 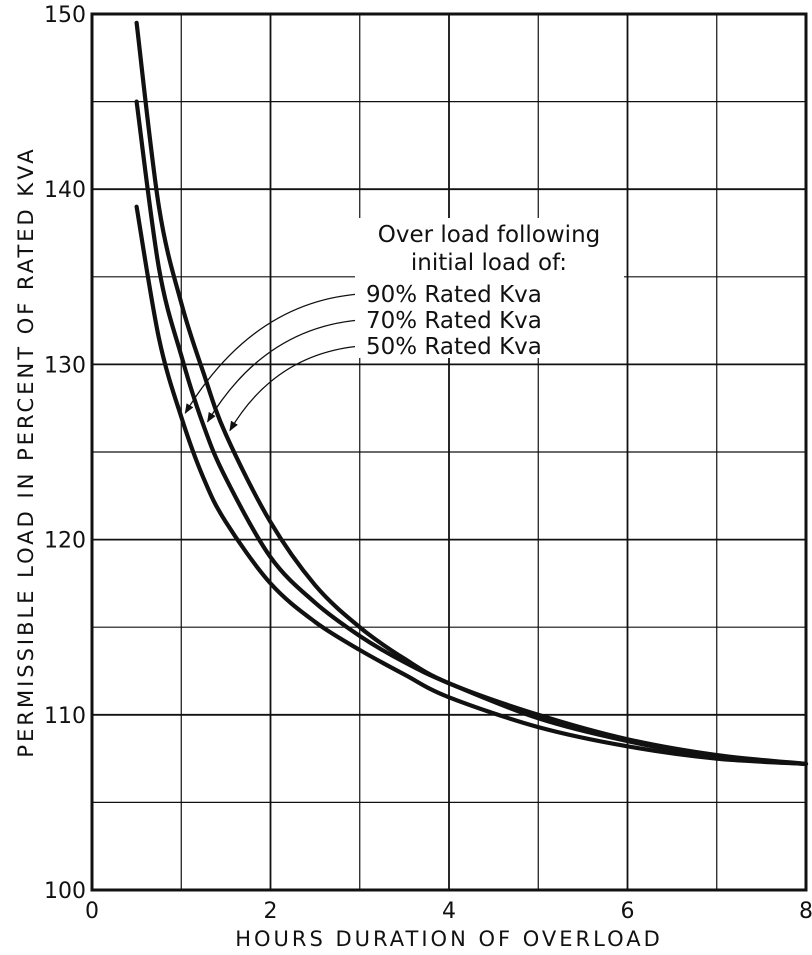 I want to click on legend-entry-70-percent: 70% Rated Kva, so click(x=454, y=321).